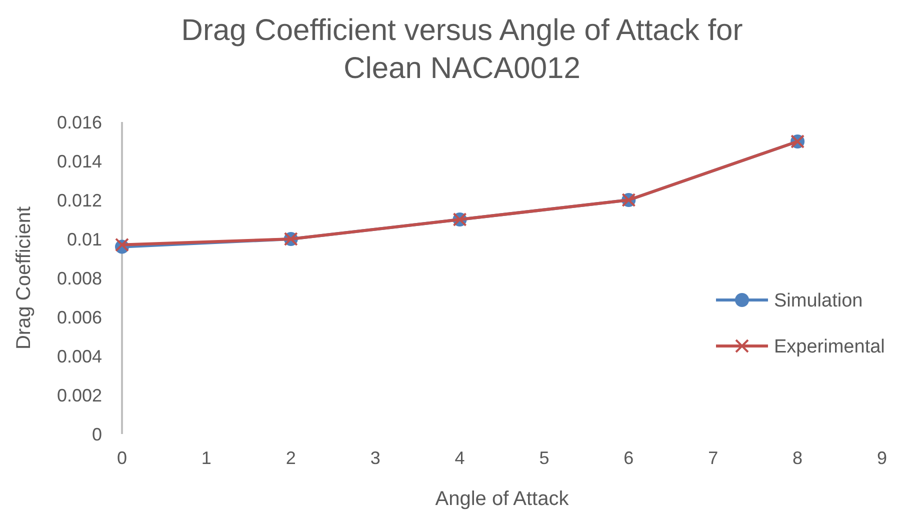  I want to click on y-tick-label: 0.016, so click(79, 122).